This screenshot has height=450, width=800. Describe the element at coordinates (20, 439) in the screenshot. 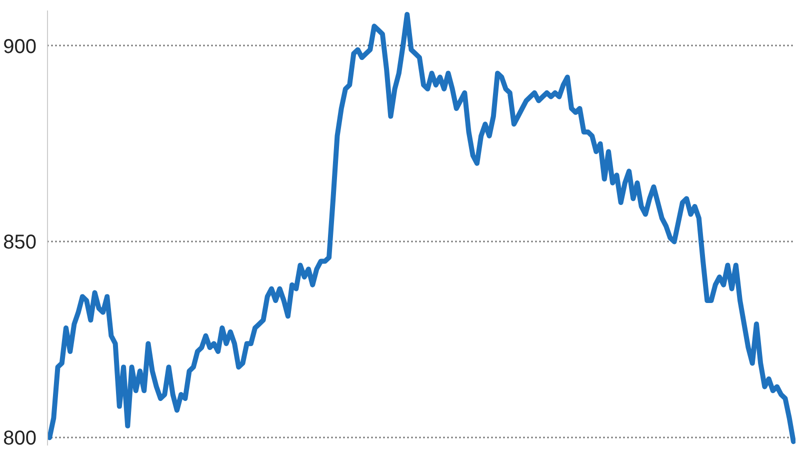

I see `y-tick-label: 800` at that location.